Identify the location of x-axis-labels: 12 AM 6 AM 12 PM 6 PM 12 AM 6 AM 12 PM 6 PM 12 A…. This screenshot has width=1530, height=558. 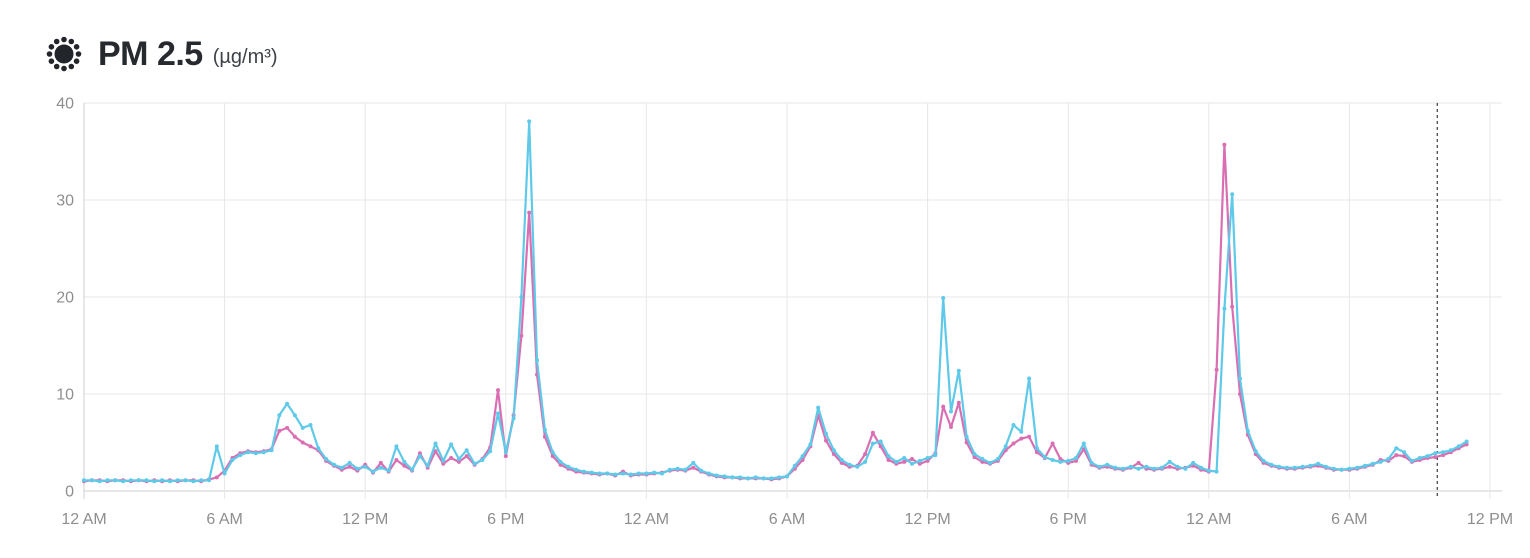
(786, 519).